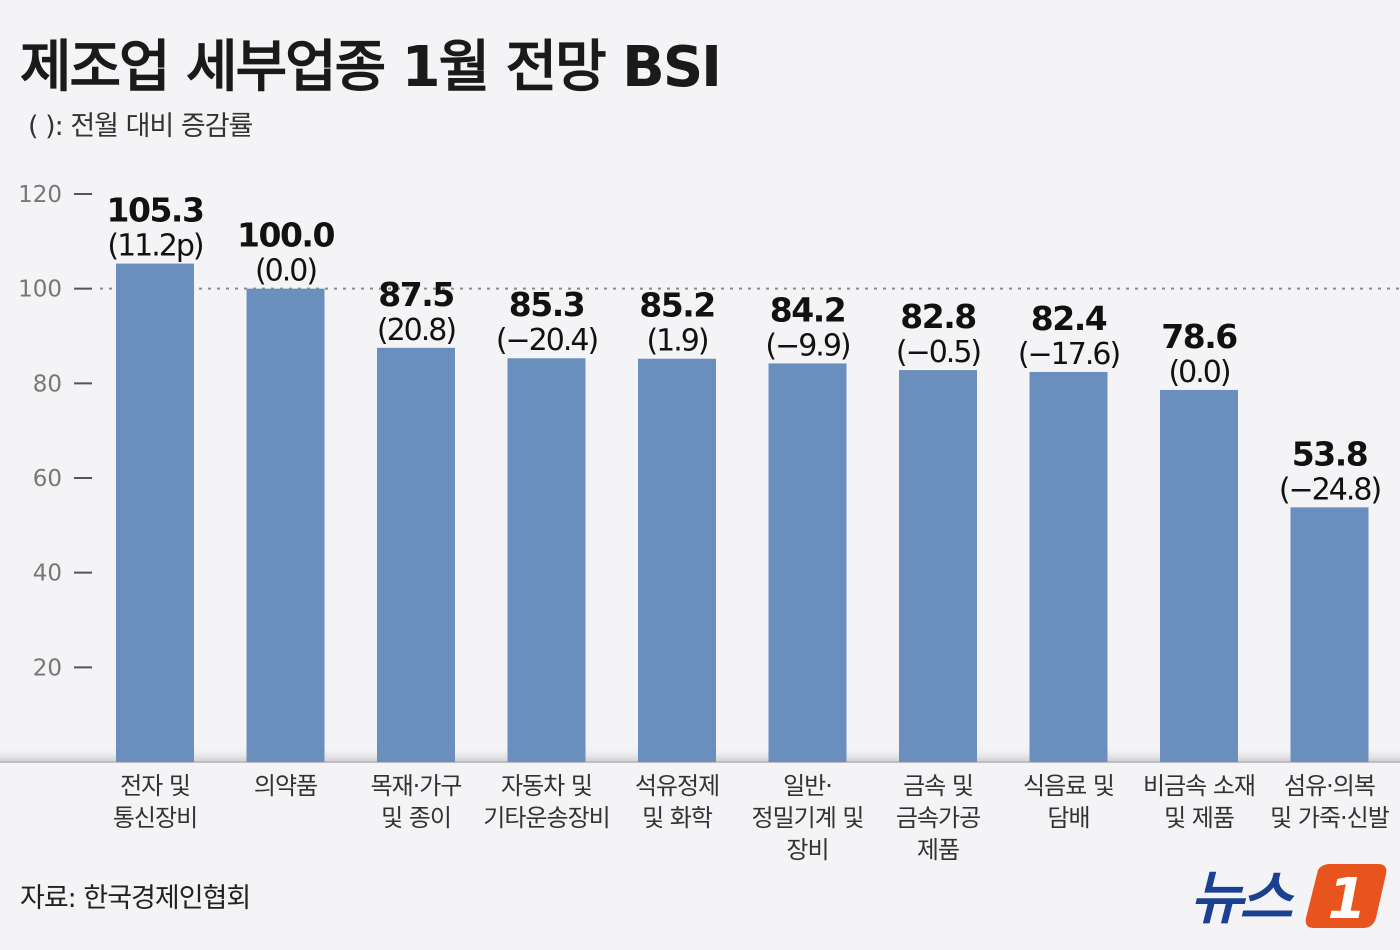 Image resolution: width=1400 pixels, height=950 pixels. What do you see at coordinates (47, 384) in the screenshot?
I see `y-tick-label: 80` at bounding box center [47, 384].